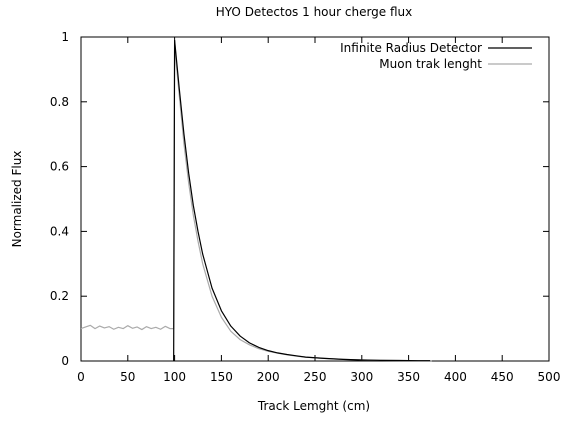 This screenshot has height=423, width=562. Describe the element at coordinates (549, 377) in the screenshot. I see `x-tick-label: 500` at that location.